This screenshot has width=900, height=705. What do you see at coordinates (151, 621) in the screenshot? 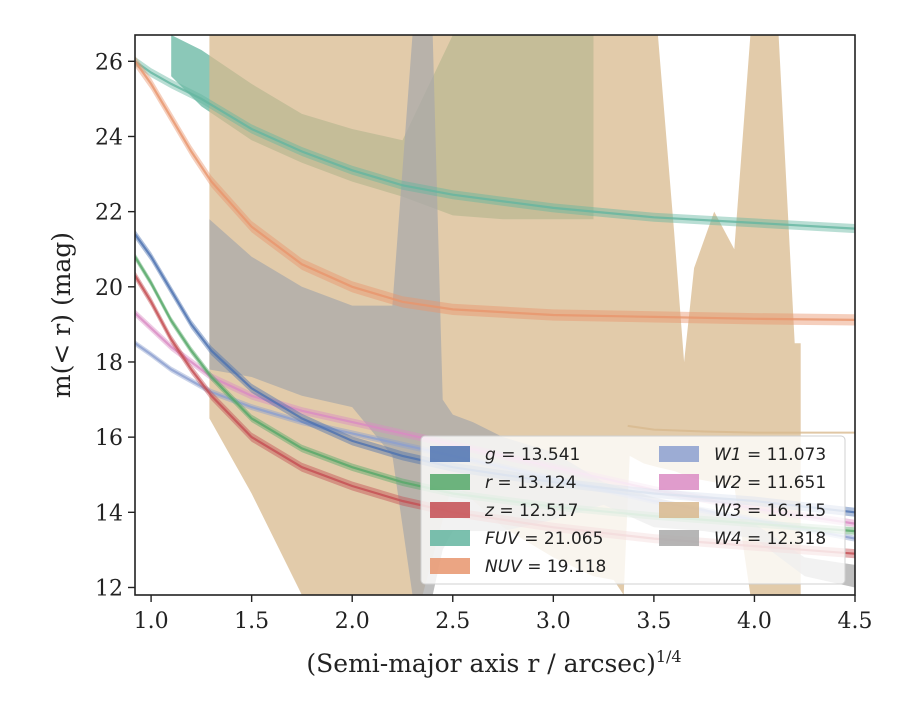
I see `x-tick-label: 1.0` at bounding box center [151, 621].